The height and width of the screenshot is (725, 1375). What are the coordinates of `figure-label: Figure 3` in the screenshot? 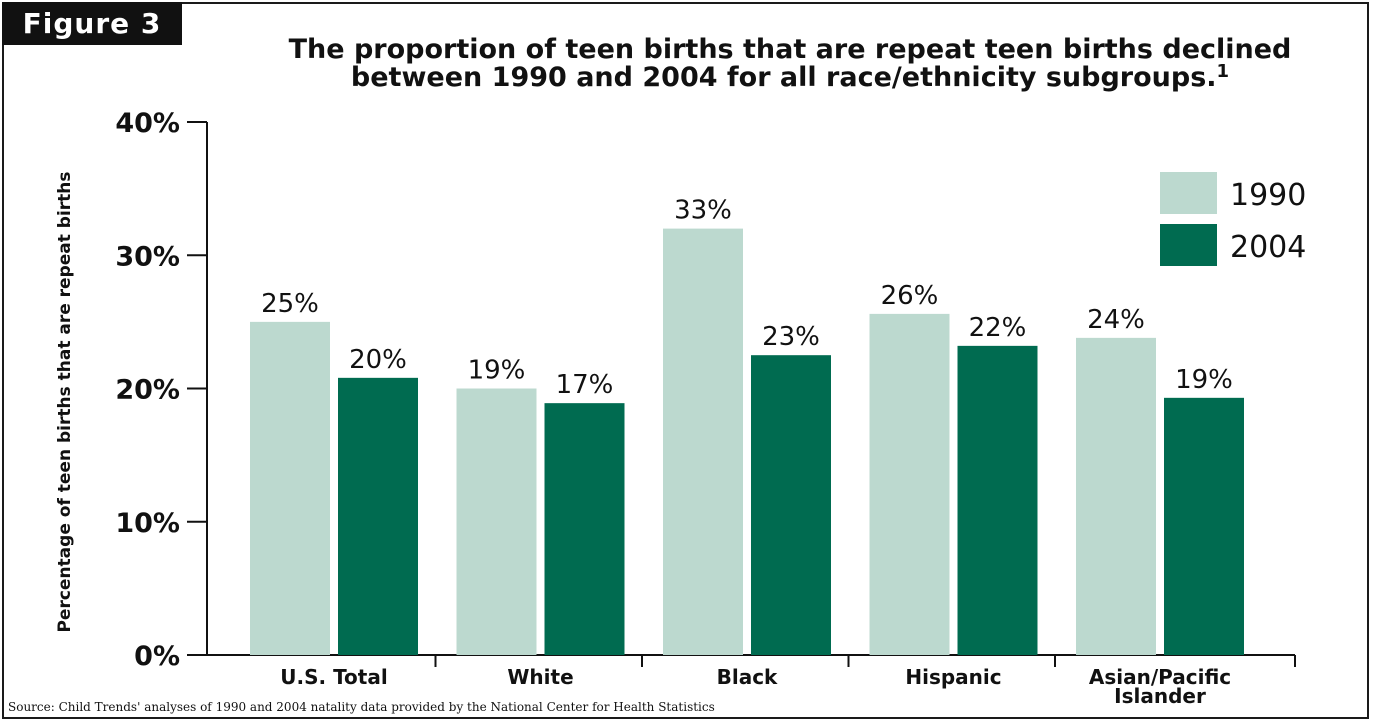 It's located at (92, 23).